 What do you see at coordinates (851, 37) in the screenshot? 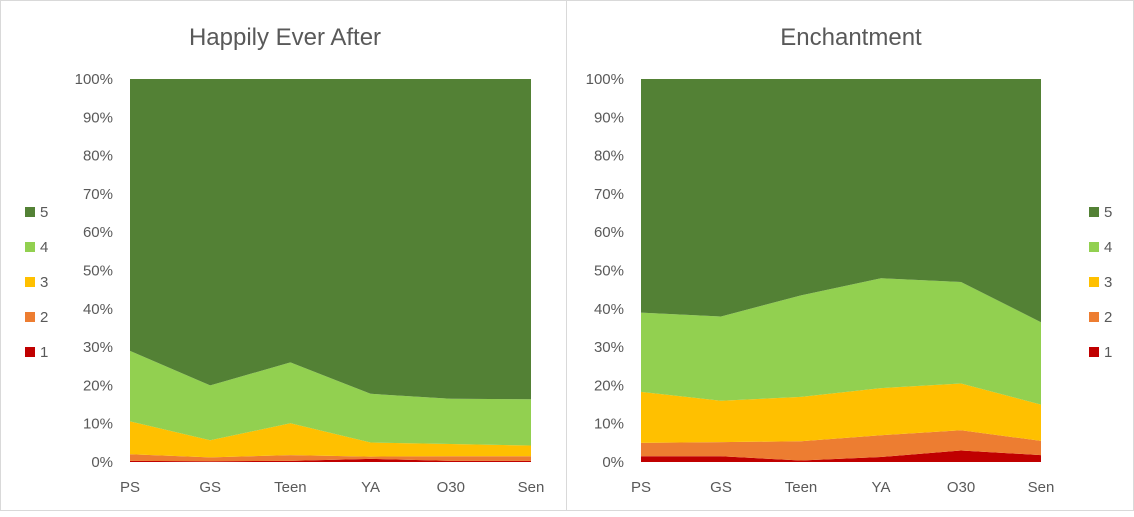
I see `chart-title: Enchantment` at bounding box center [851, 37].